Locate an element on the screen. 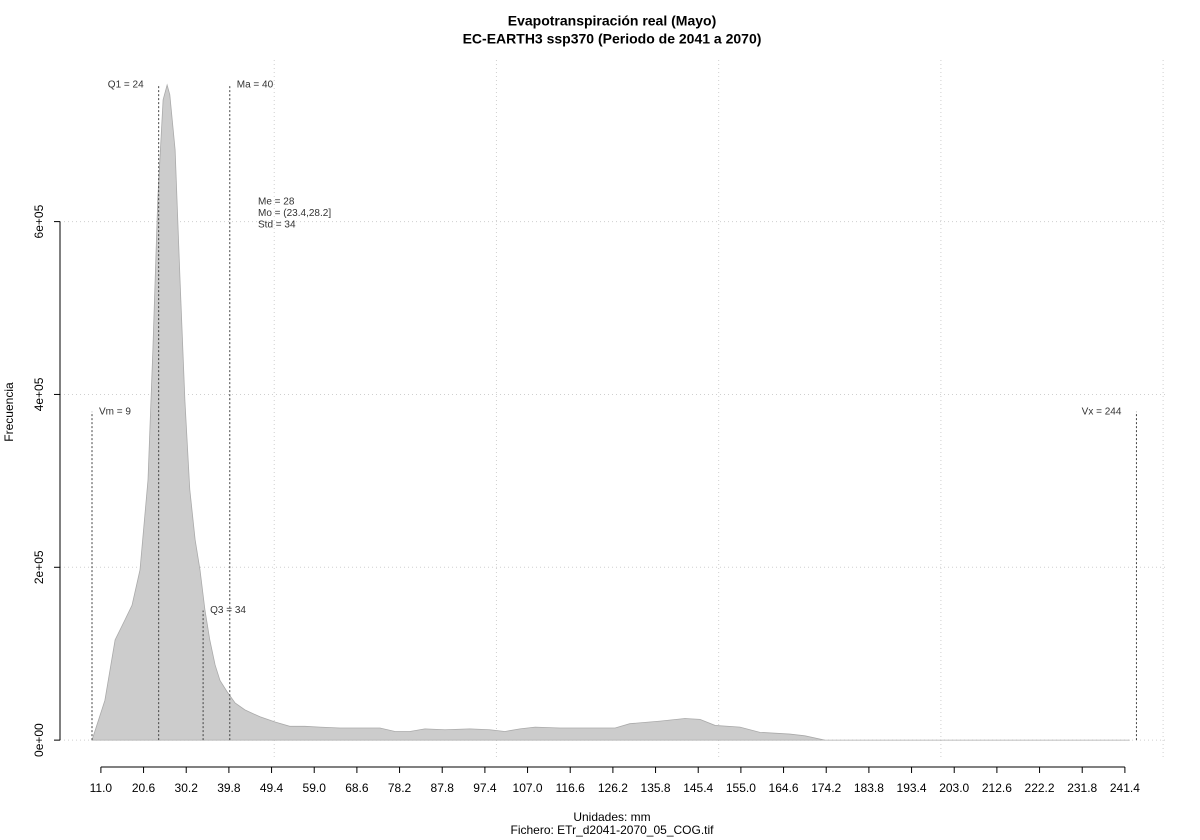 The image size is (1200, 840). x-tick-label: 155.0 is located at coordinates (741, 788).